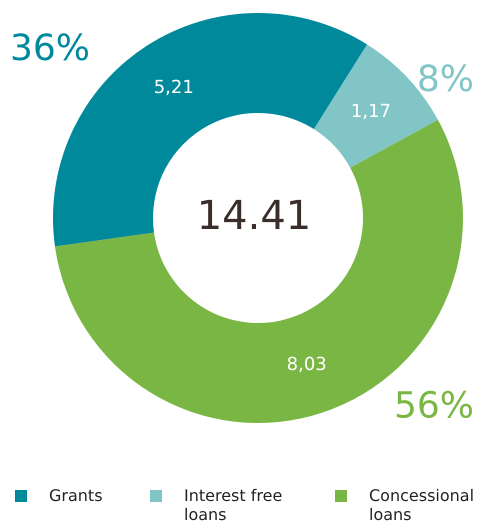 The height and width of the screenshot is (529, 502). What do you see at coordinates (370, 111) in the screenshot?
I see `data-label: 1,17` at bounding box center [370, 111].